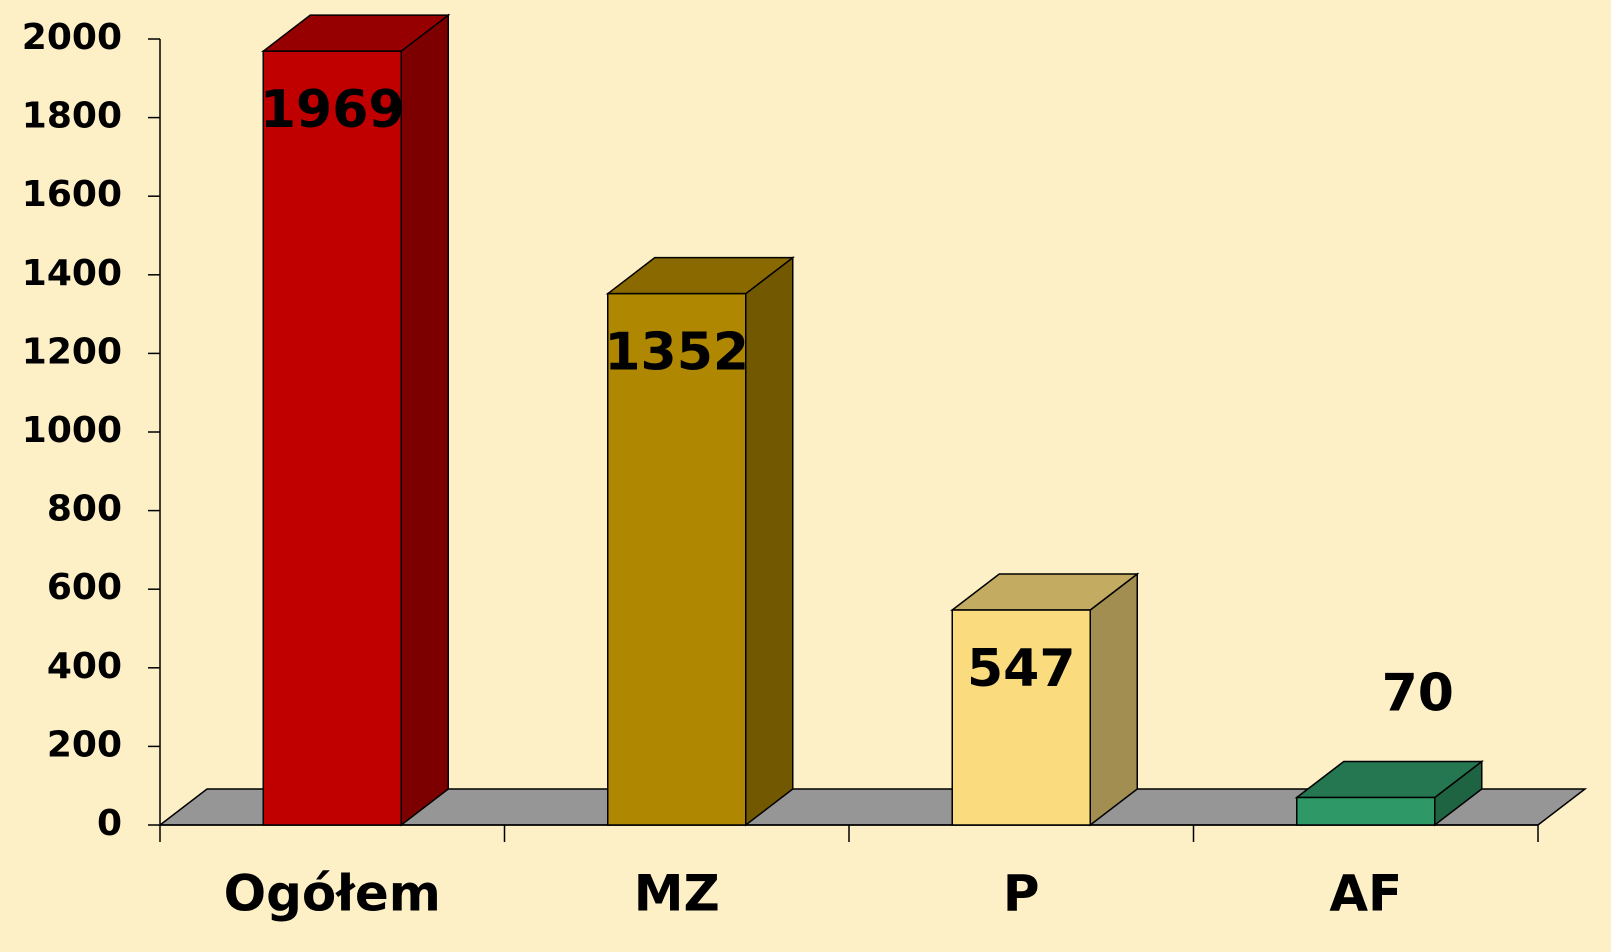 This screenshot has height=952, width=1611. What do you see at coordinates (1418, 693) in the screenshot?
I see `value-label: 70` at bounding box center [1418, 693].